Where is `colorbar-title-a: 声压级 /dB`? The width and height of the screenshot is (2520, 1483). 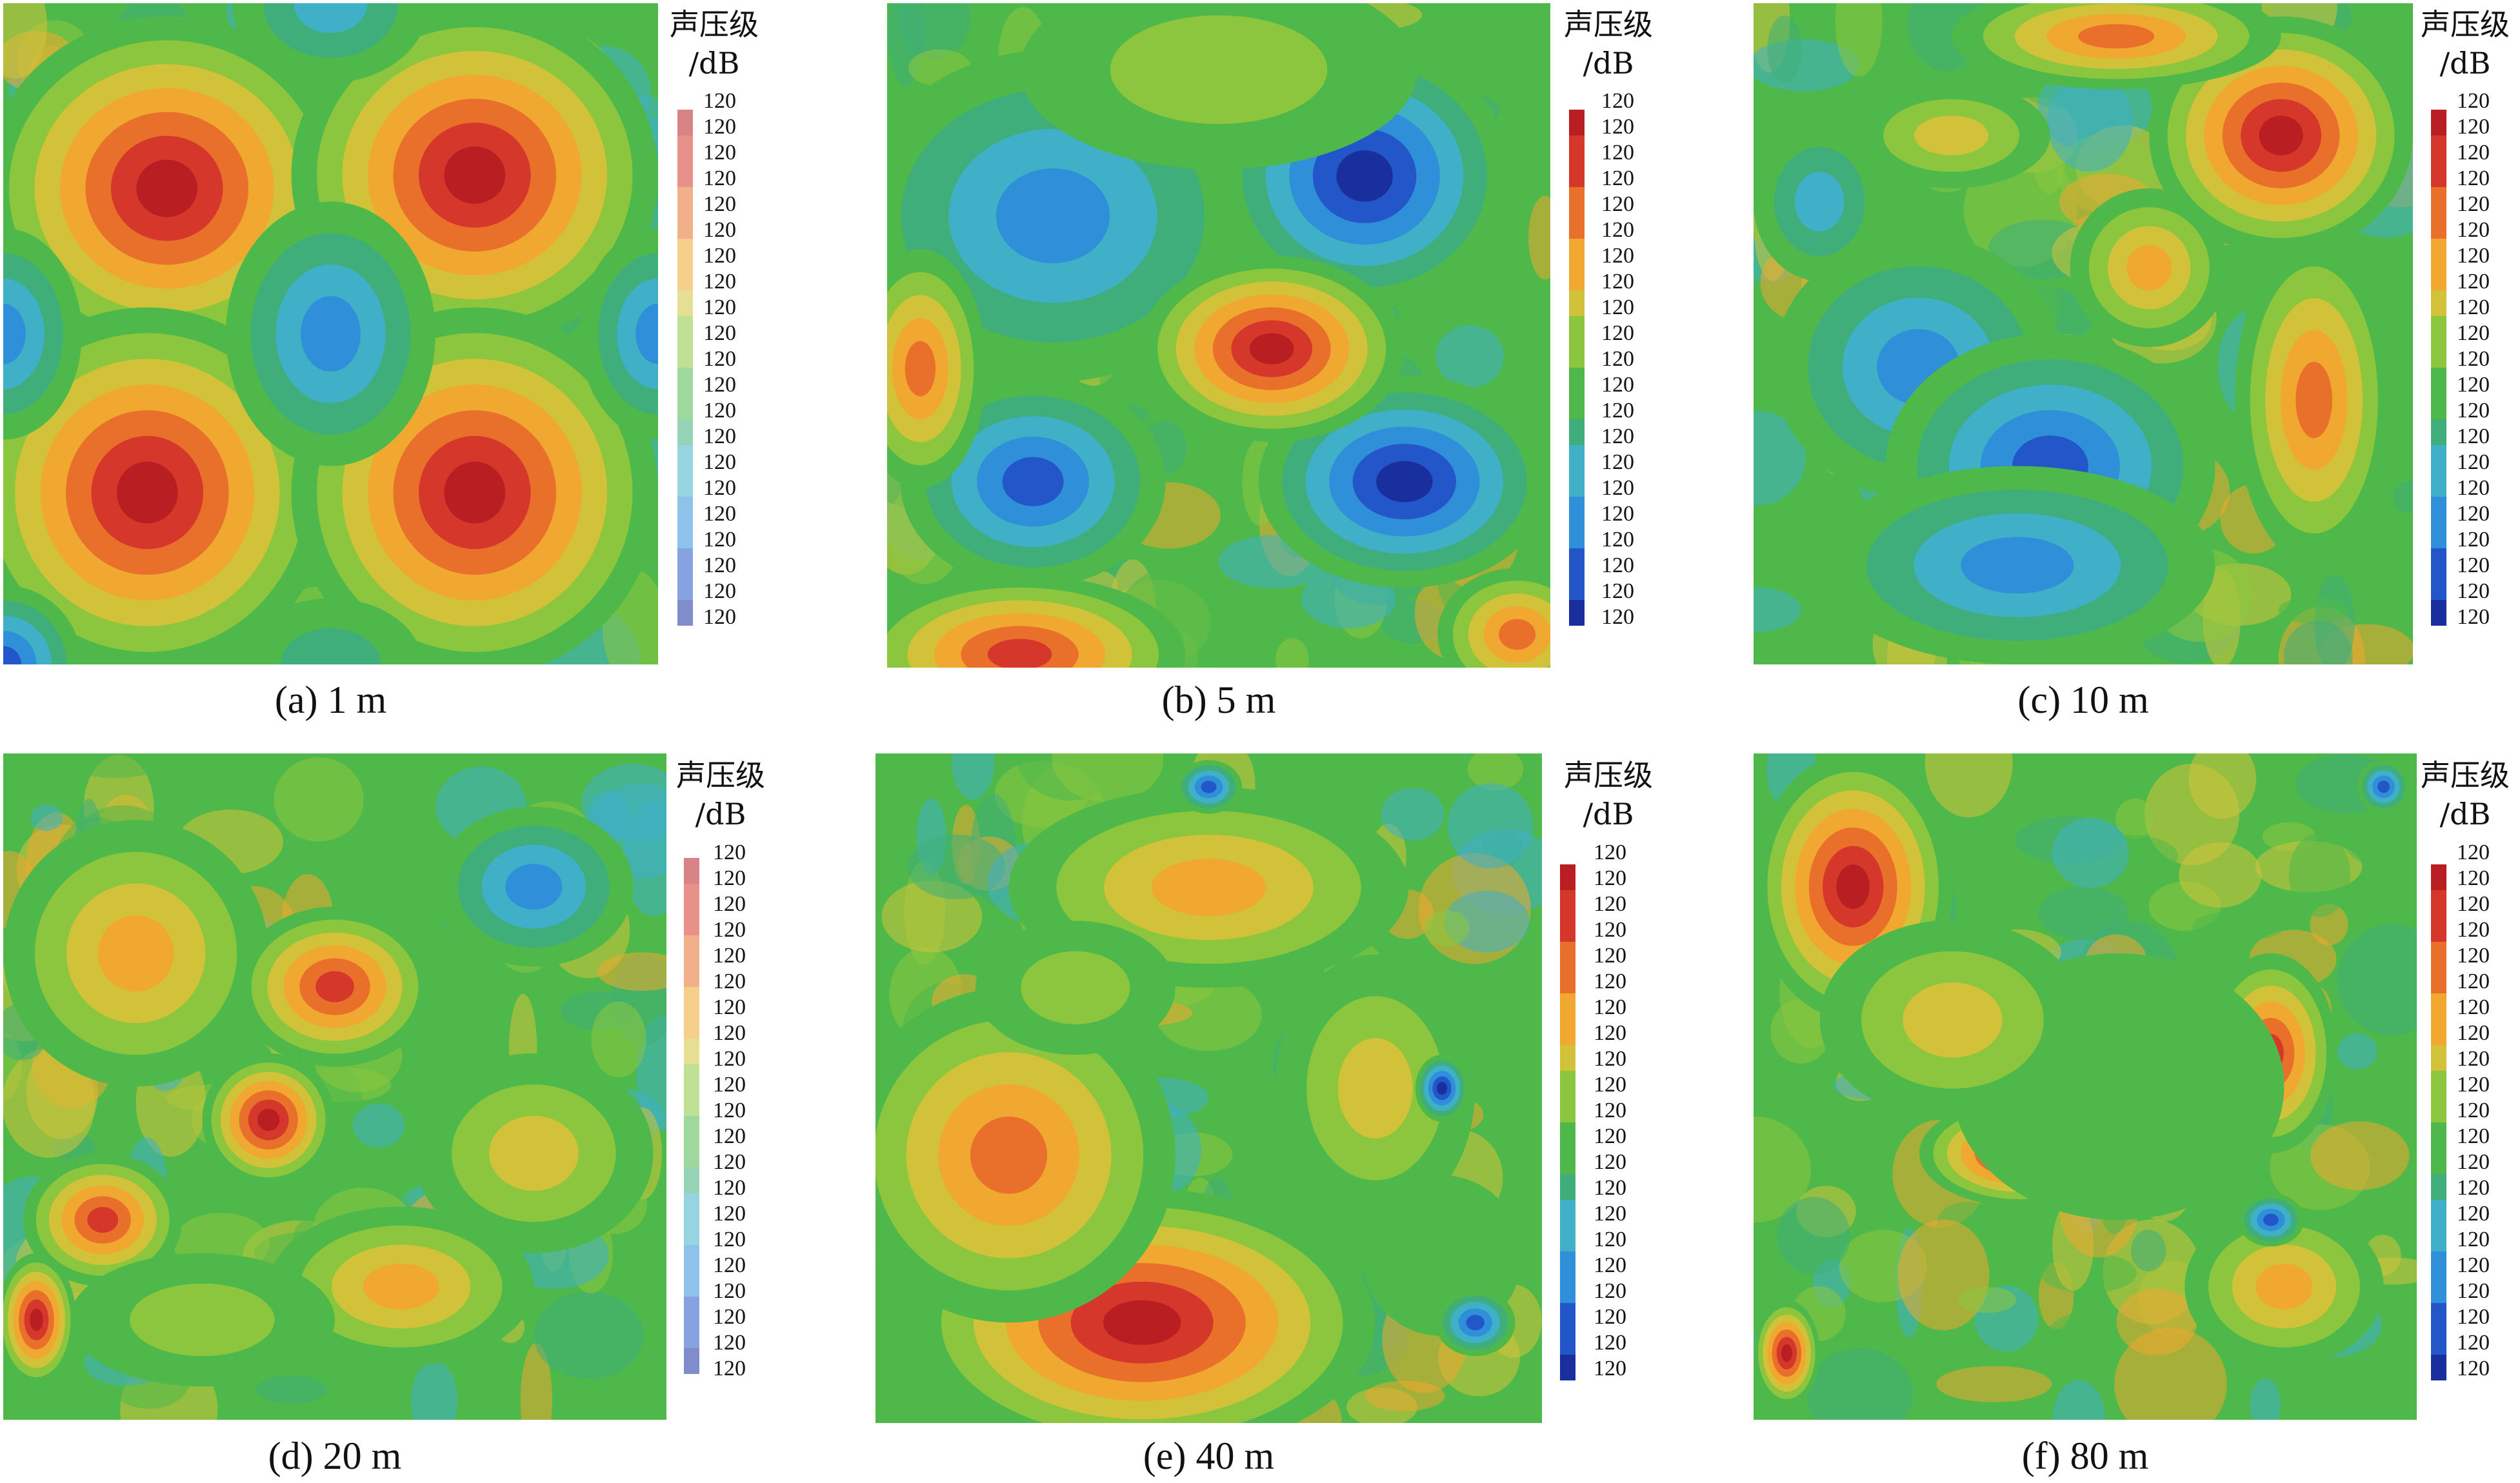
colorbar-title-a: 声压级 /dB is located at coordinates (715, 44).